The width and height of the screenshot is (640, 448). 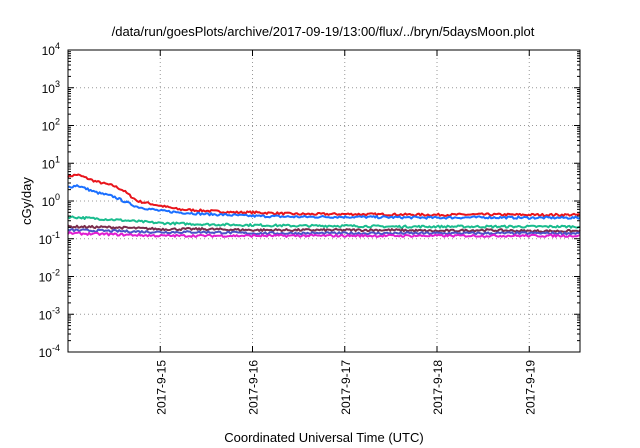 What do you see at coordinates (51, 87) in the screenshot?
I see `y-tick-label: 10³` at bounding box center [51, 87].